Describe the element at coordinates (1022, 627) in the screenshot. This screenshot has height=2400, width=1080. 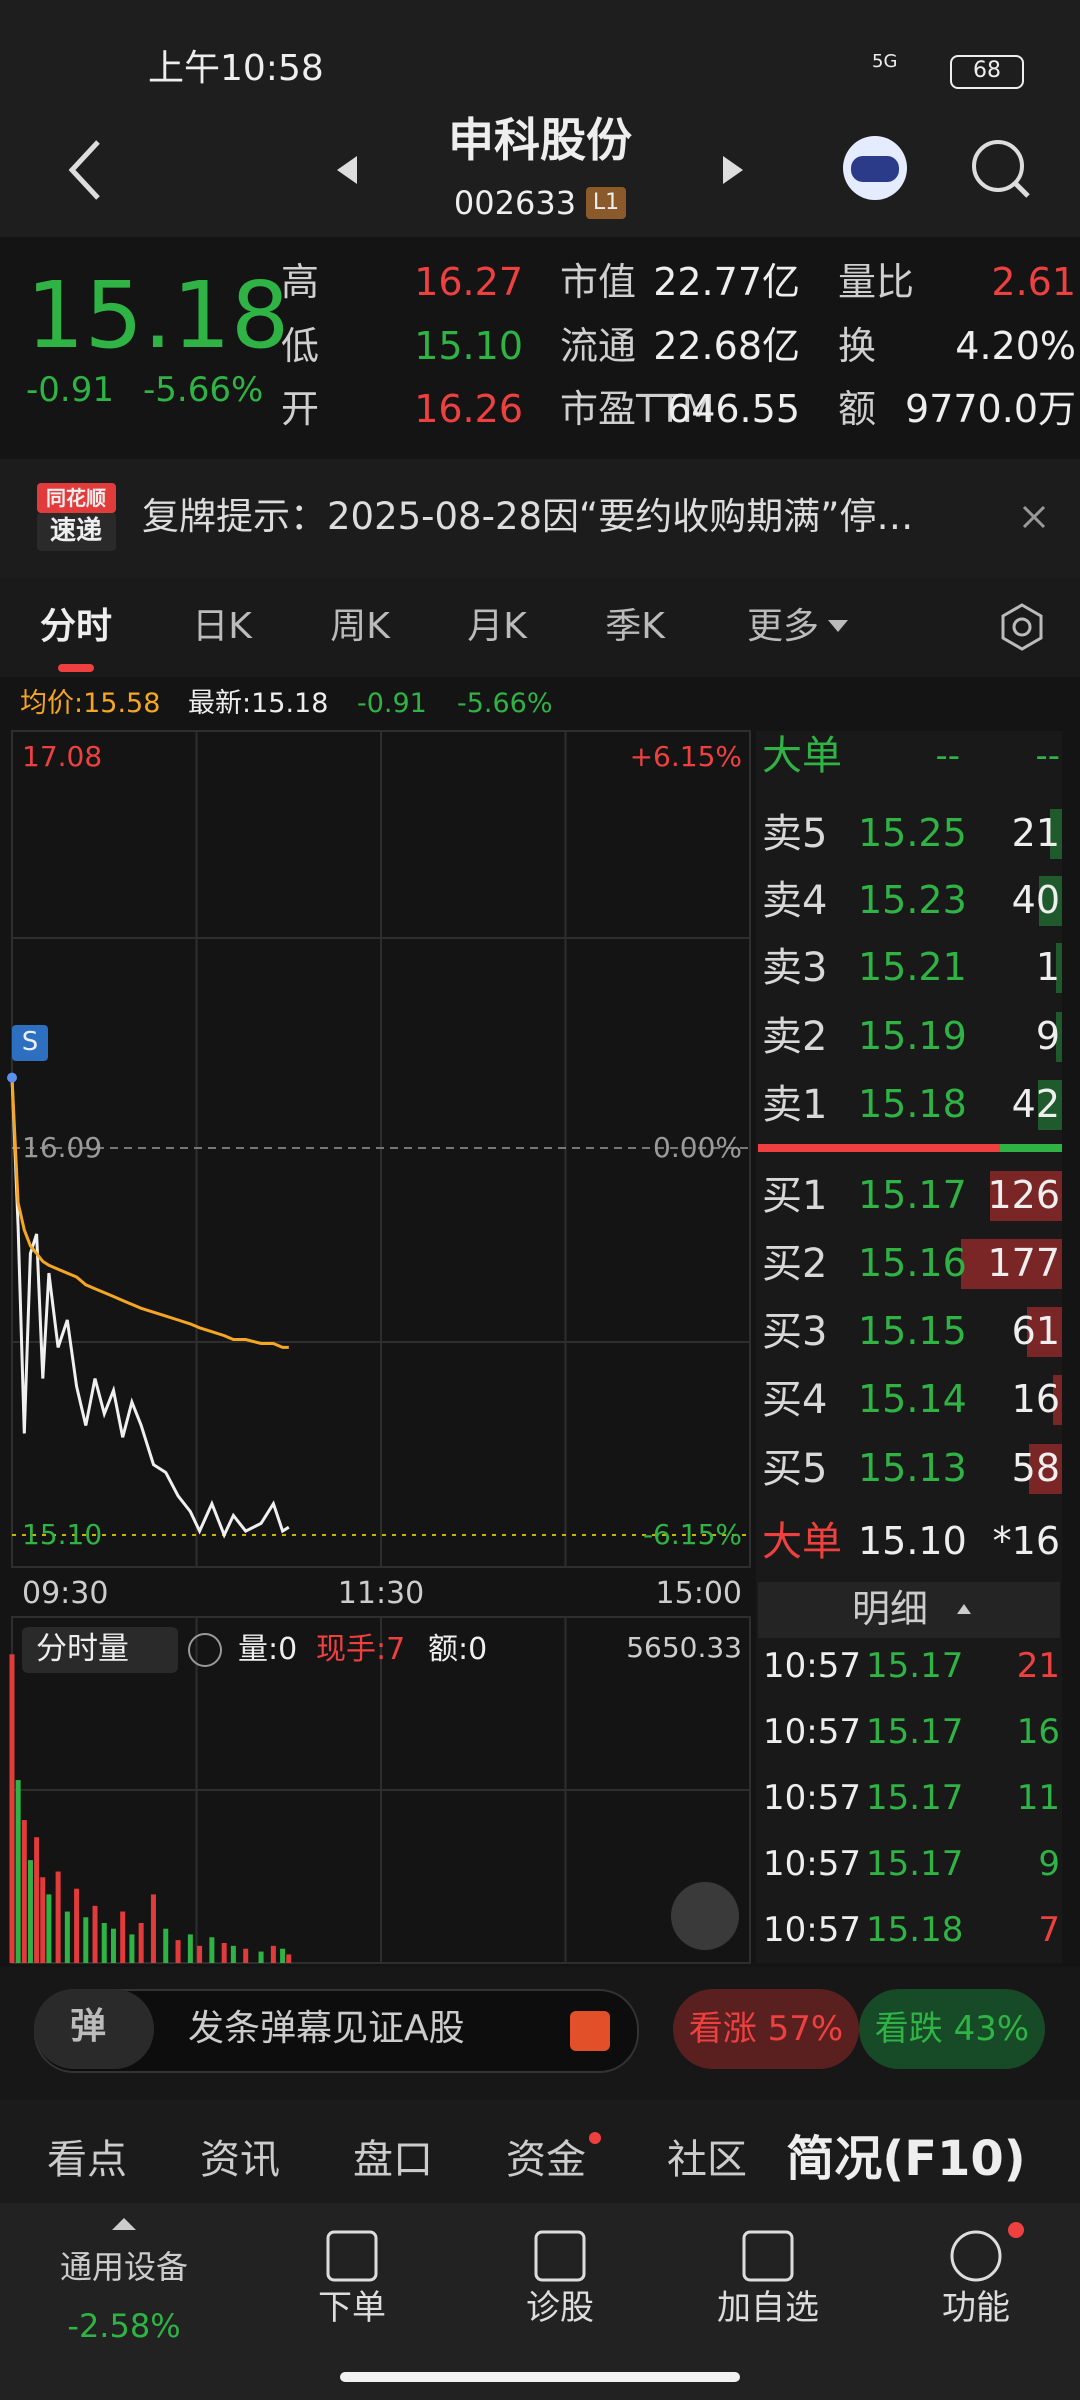
I see `settings-icon` at that location.